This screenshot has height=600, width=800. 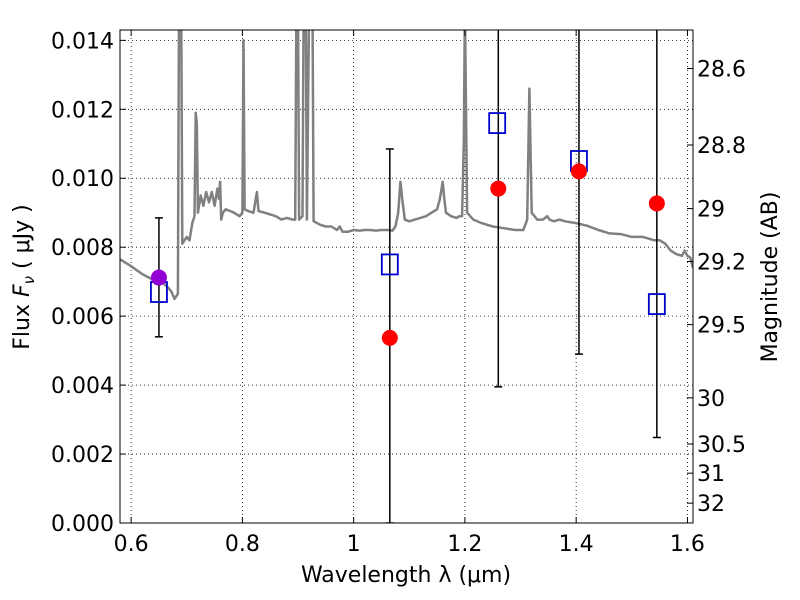 I want to click on y-axis-label-prefix: Flux, so click(x=22, y=323).